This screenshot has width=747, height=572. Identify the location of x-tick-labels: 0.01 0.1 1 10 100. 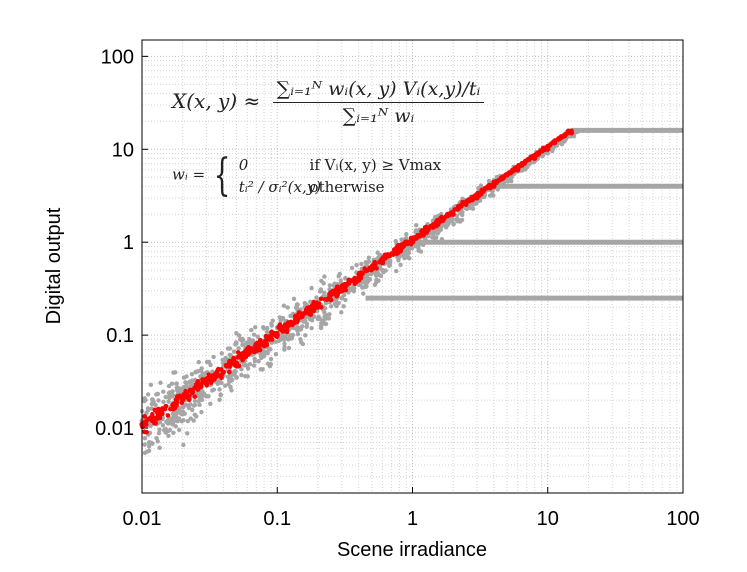
(411, 508).